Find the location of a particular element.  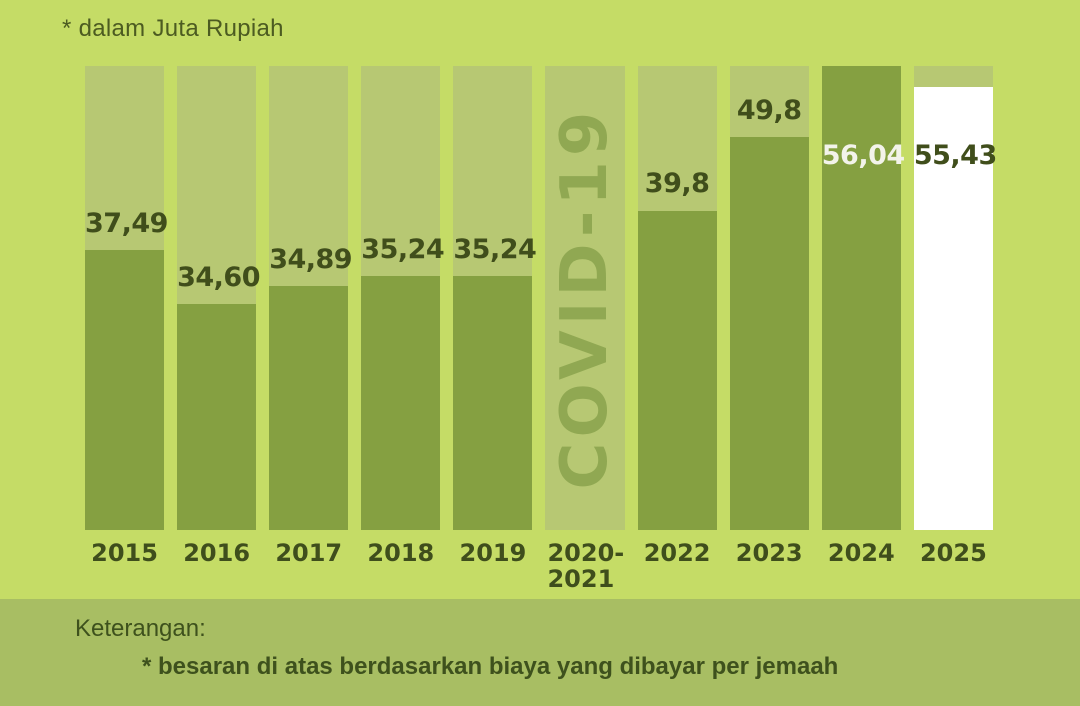

bar-value-label: 34,89 is located at coordinates (311, 259).